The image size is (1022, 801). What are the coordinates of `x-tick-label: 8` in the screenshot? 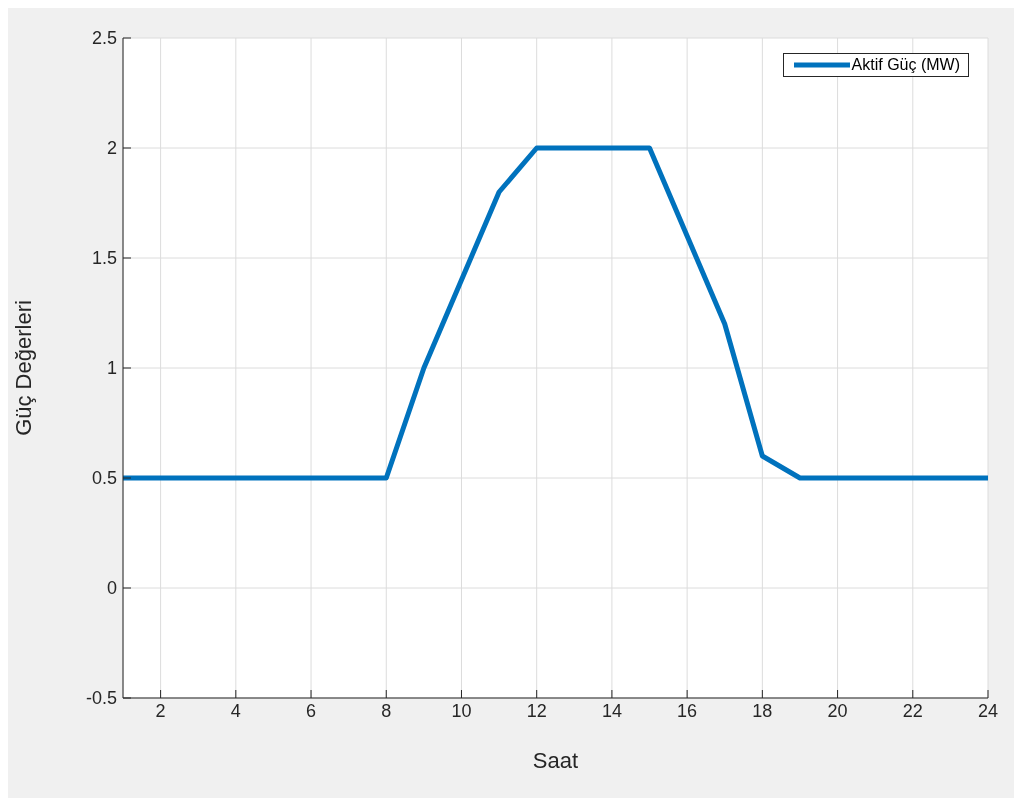 It's located at (386, 710).